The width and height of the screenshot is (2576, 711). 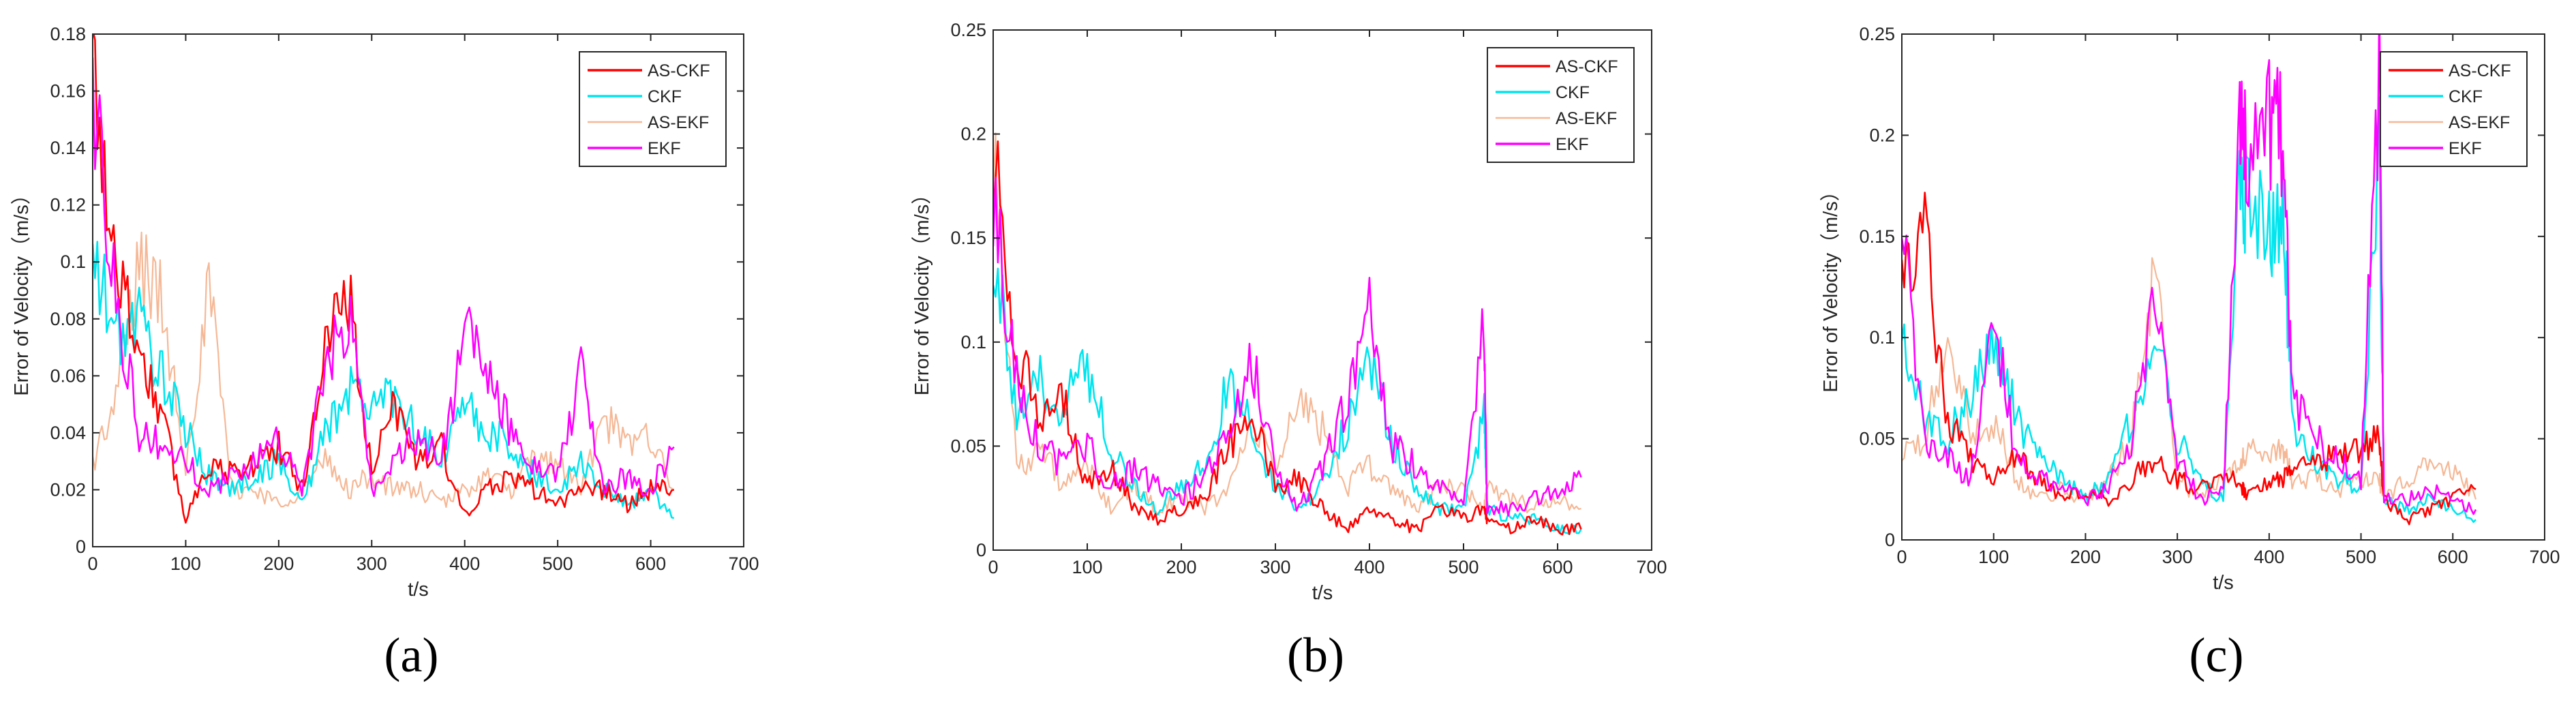 What do you see at coordinates (68, 489) in the screenshot?
I see `y-tick-label: 0.02` at bounding box center [68, 489].